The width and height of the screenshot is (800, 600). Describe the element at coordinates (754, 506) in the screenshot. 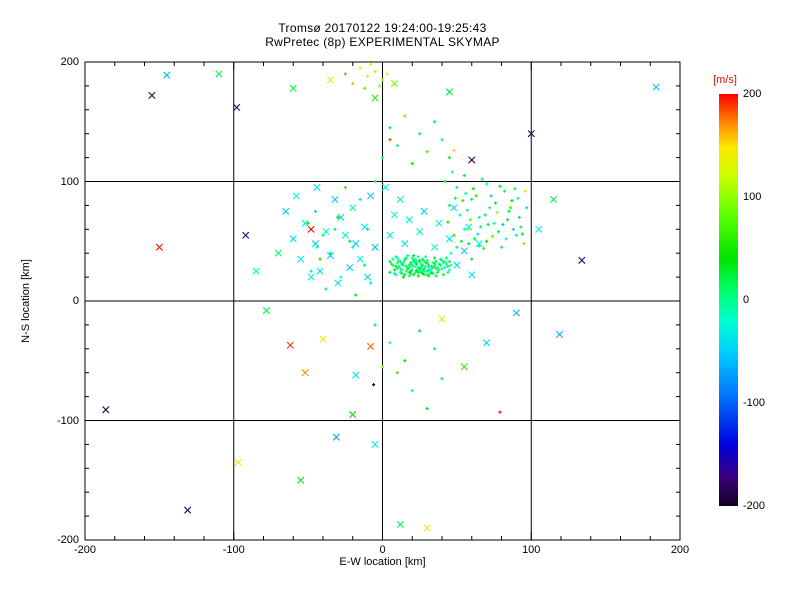

I see `colorbar-tick-label: -200` at that location.